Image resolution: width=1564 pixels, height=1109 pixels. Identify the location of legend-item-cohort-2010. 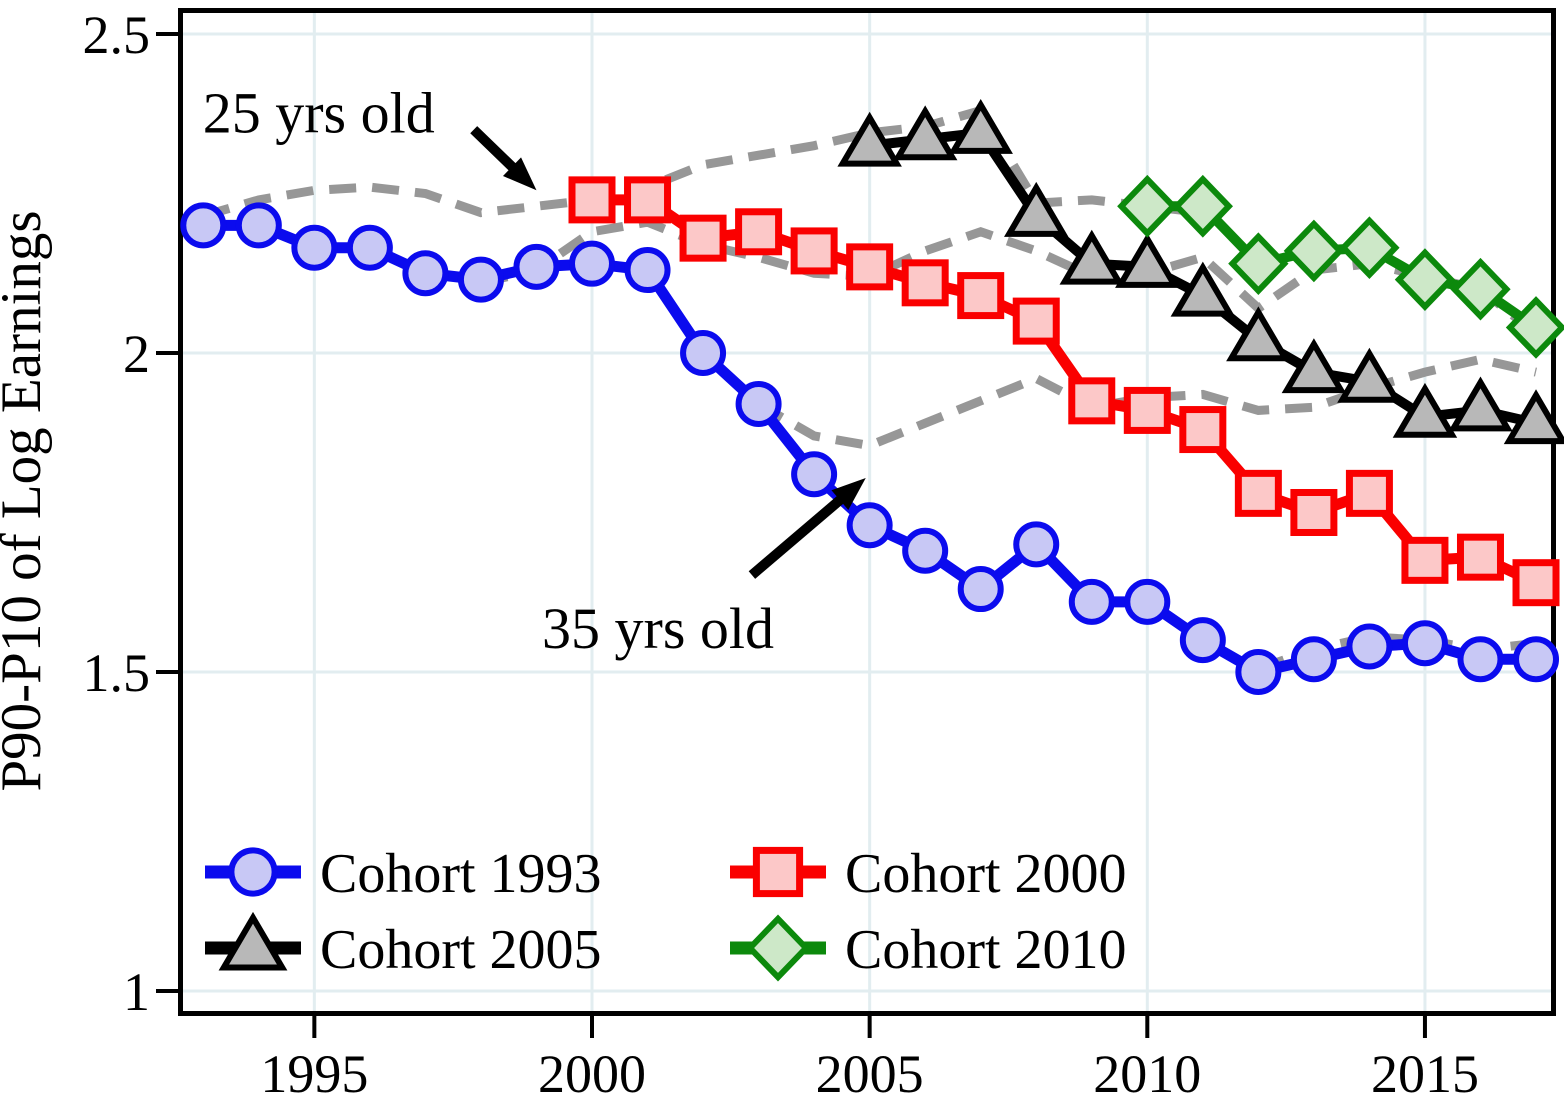
(778, 948).